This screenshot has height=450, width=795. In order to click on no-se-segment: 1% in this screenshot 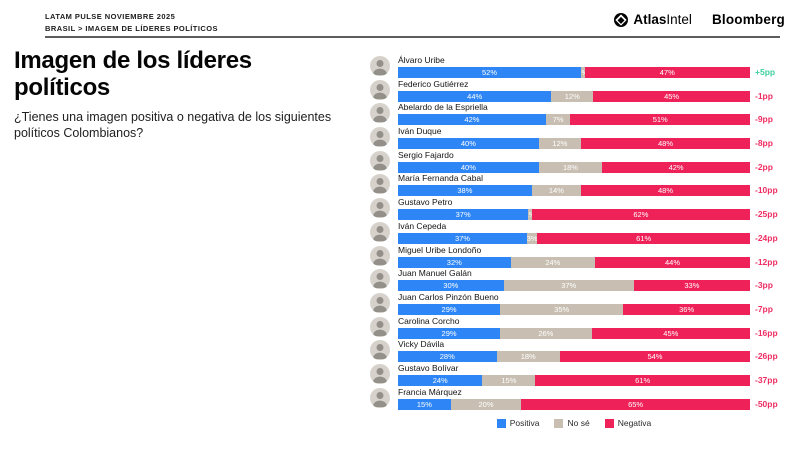, I will do `click(530, 215)`.